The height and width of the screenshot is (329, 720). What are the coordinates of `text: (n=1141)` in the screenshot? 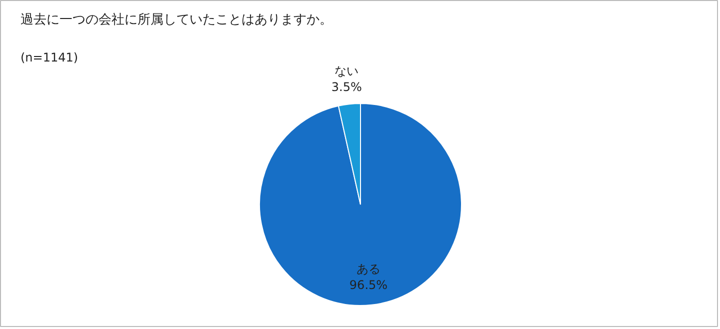 It's located at (49, 57).